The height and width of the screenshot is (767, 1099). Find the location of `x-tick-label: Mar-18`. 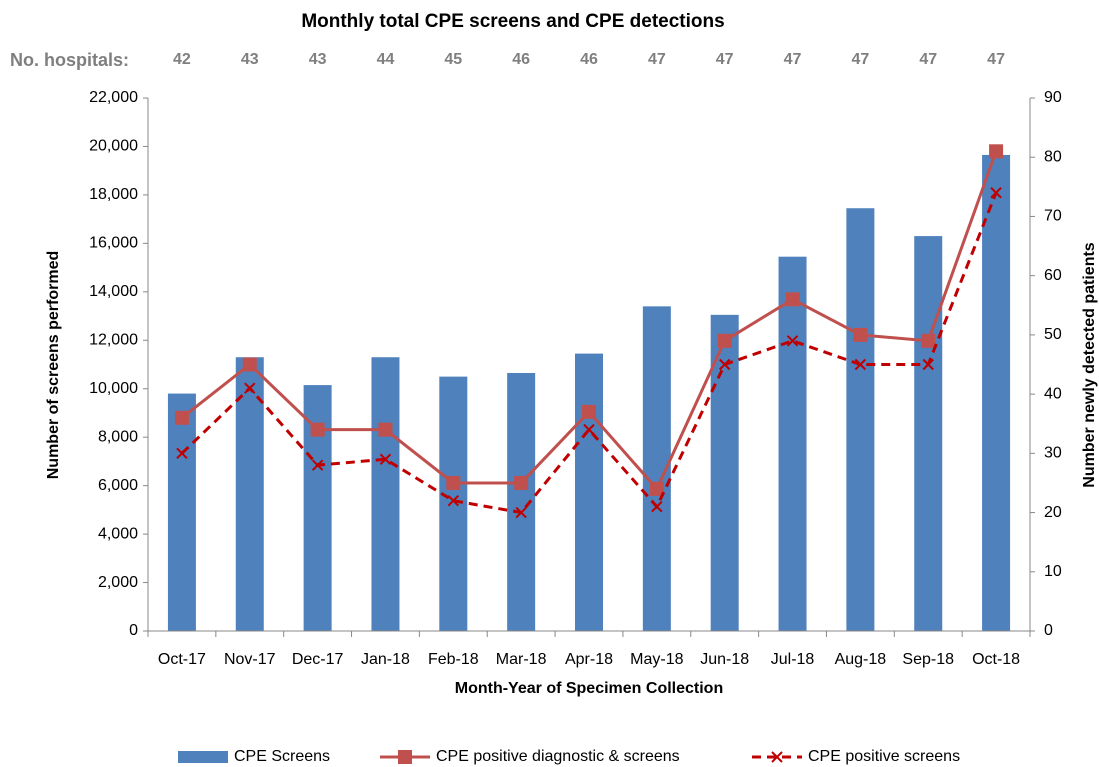

x-tick-label: Mar-18 is located at coordinates (521, 659).